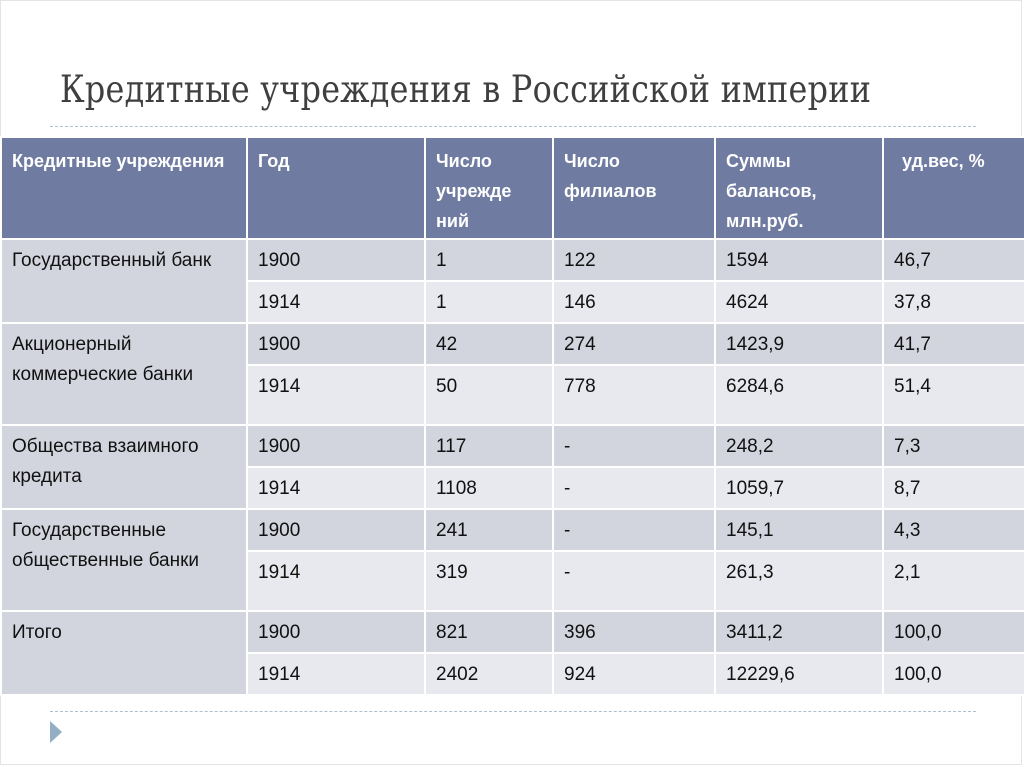  I want to click on cell-balance: 12229,6, so click(799, 674).